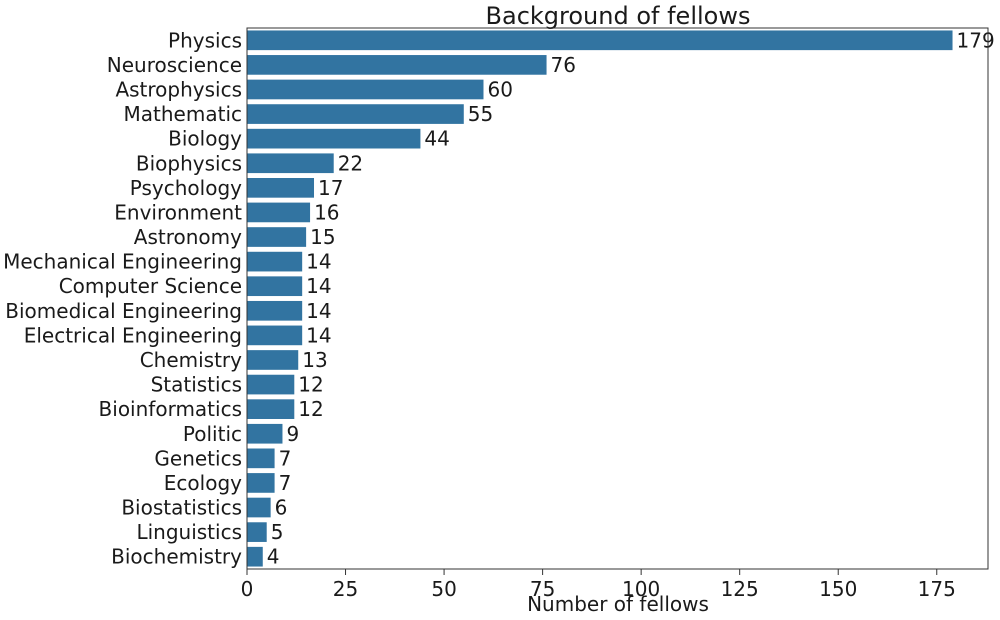 This screenshot has width=1000, height=620. I want to click on value-label: 55, so click(480, 114).